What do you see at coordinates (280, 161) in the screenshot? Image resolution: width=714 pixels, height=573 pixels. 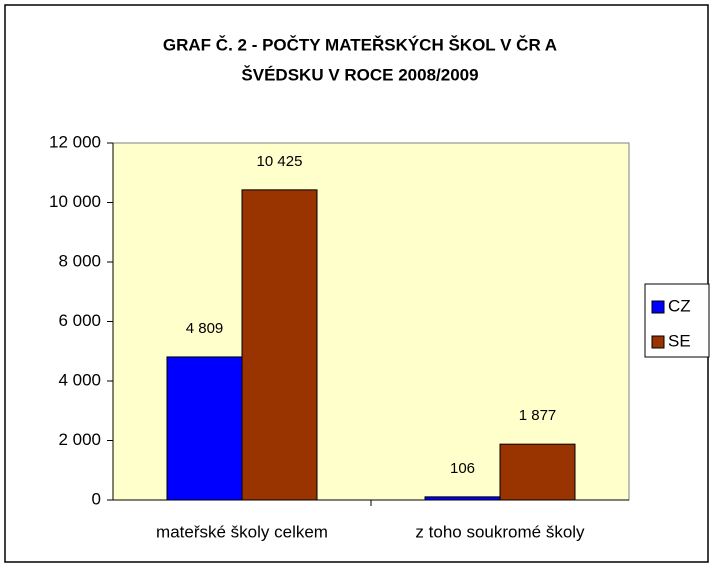 I see `data-label: 10 425` at bounding box center [280, 161].